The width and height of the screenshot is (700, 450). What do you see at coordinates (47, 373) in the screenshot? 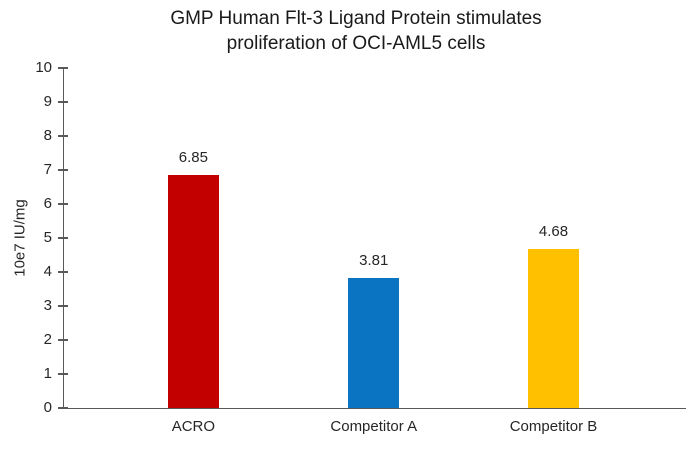
I see `y-tick-label-1: 1` at bounding box center [47, 373].